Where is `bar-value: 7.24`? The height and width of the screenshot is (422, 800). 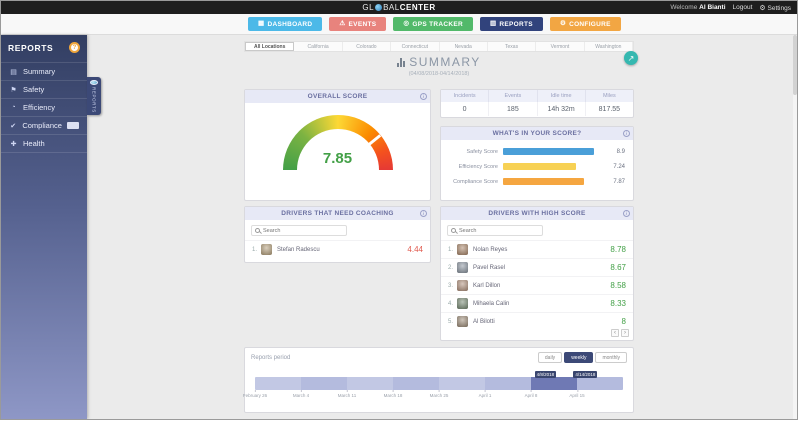
bar-value: 7.24 is located at coordinates (619, 166).